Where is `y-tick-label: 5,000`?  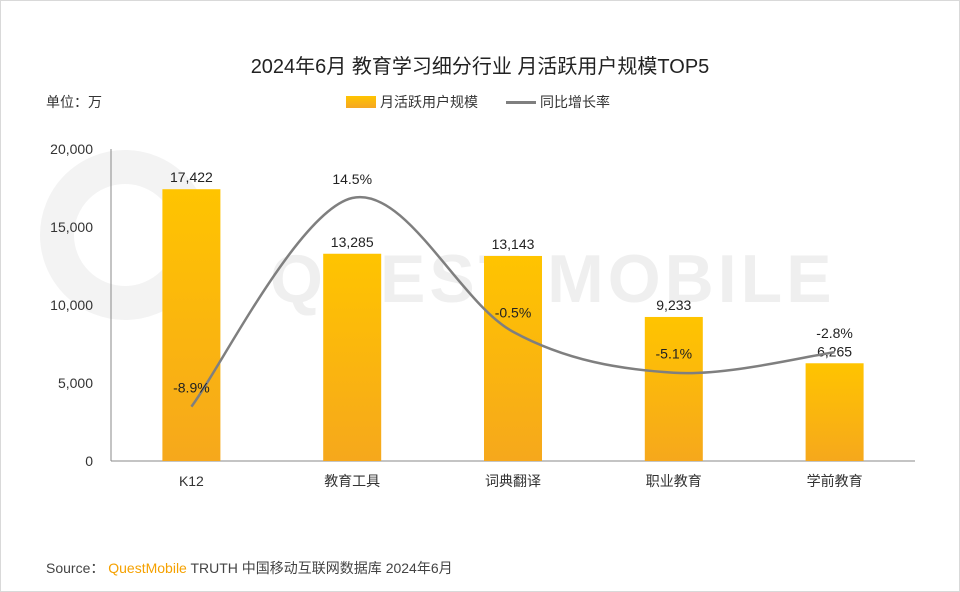 y-tick-label: 5,000 is located at coordinates (75, 383).